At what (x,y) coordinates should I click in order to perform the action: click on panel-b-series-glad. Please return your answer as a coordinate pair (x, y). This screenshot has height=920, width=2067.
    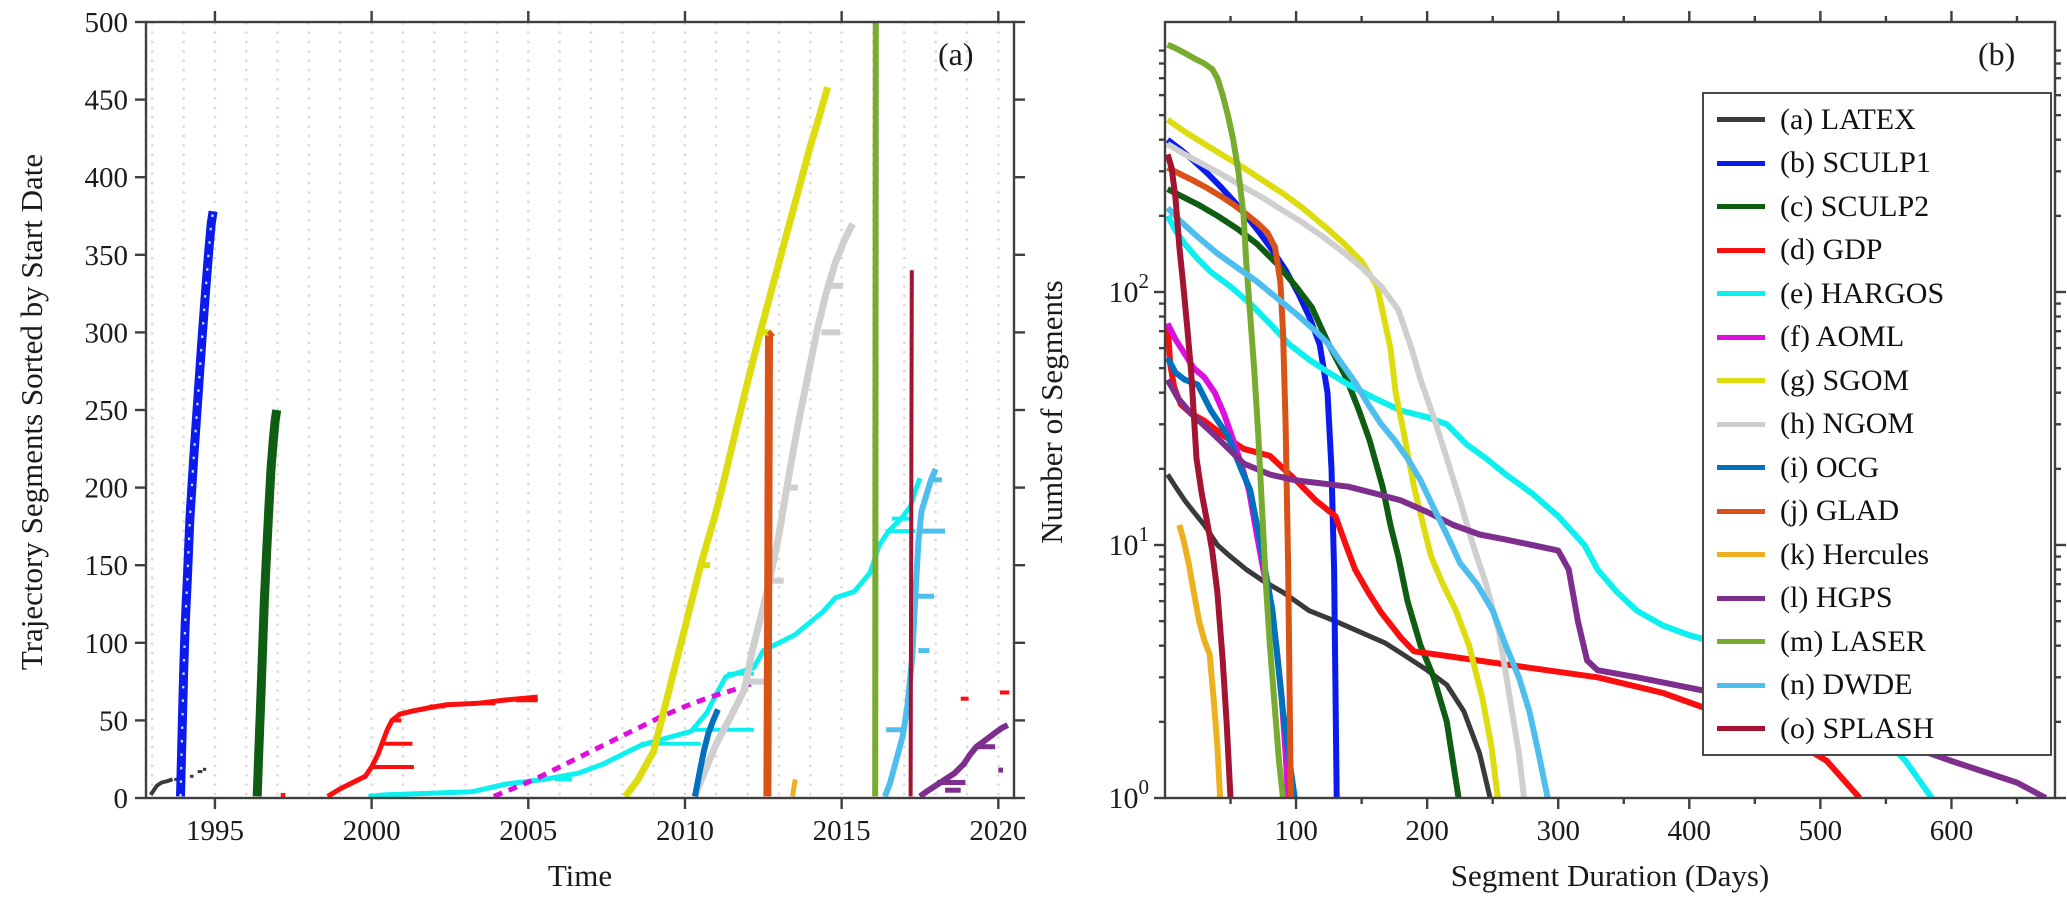
    Looking at the image, I should click on (1230, 481).